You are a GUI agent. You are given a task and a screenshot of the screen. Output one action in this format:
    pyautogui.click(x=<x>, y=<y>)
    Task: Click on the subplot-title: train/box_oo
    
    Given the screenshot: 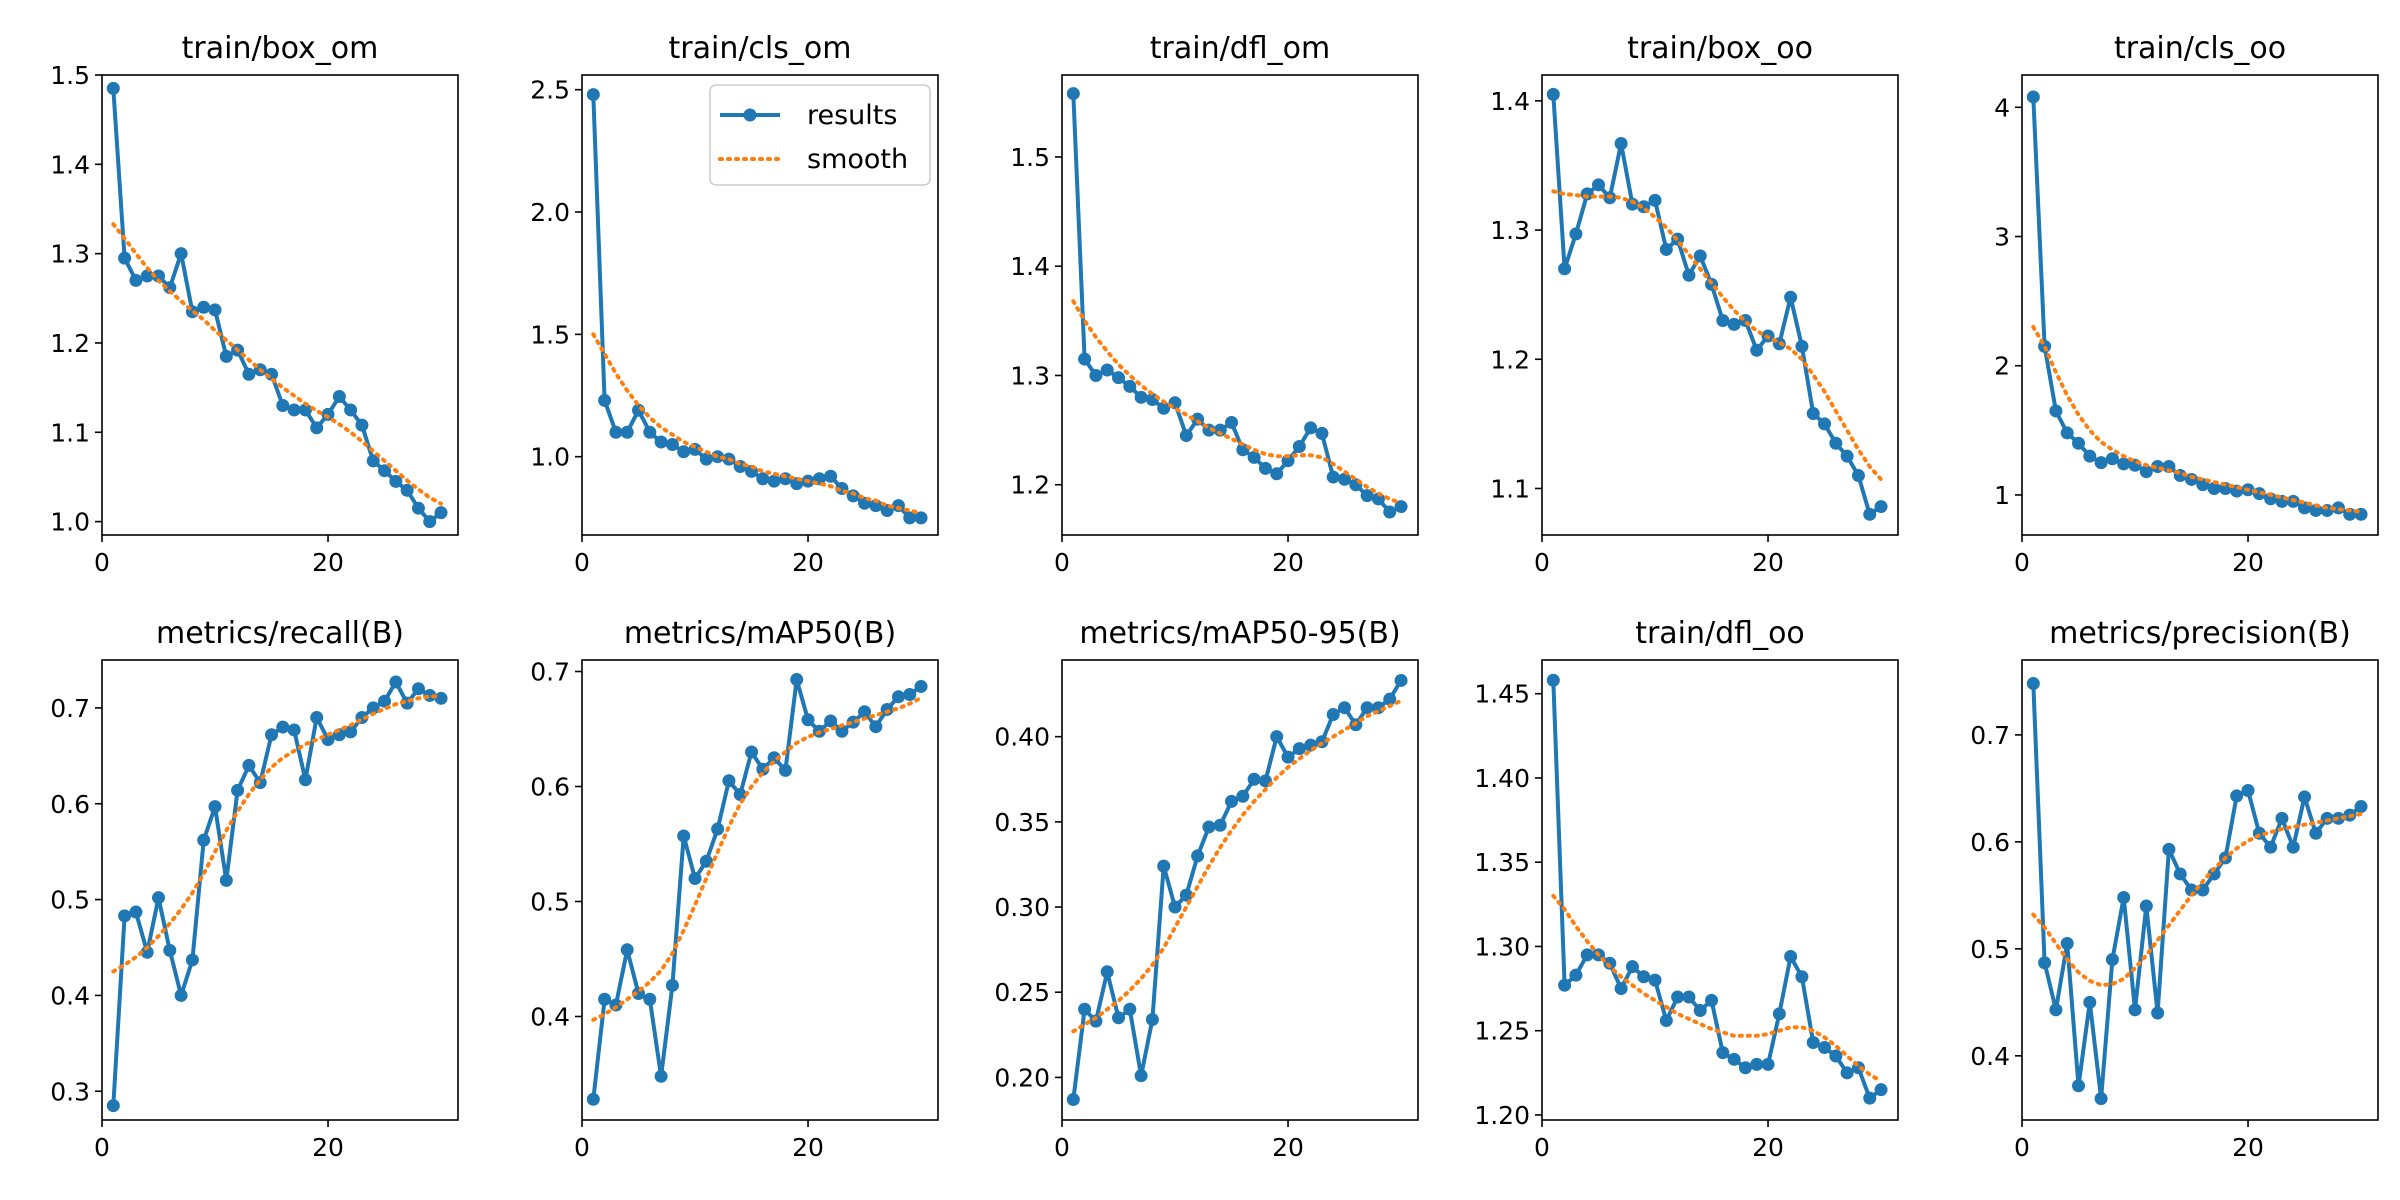 What is the action you would take?
    pyautogui.click(x=1720, y=48)
    